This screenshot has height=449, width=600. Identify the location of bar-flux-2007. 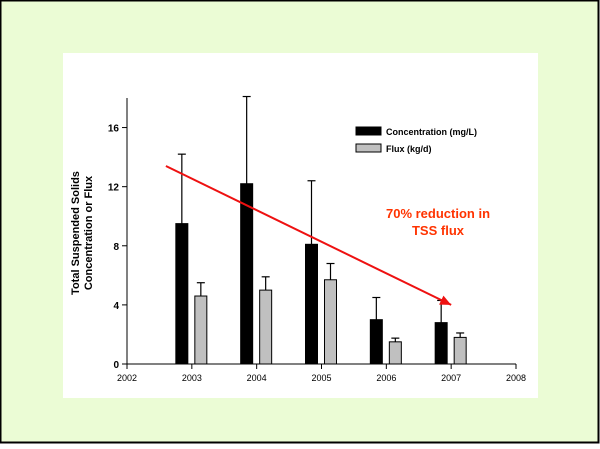
(460, 350).